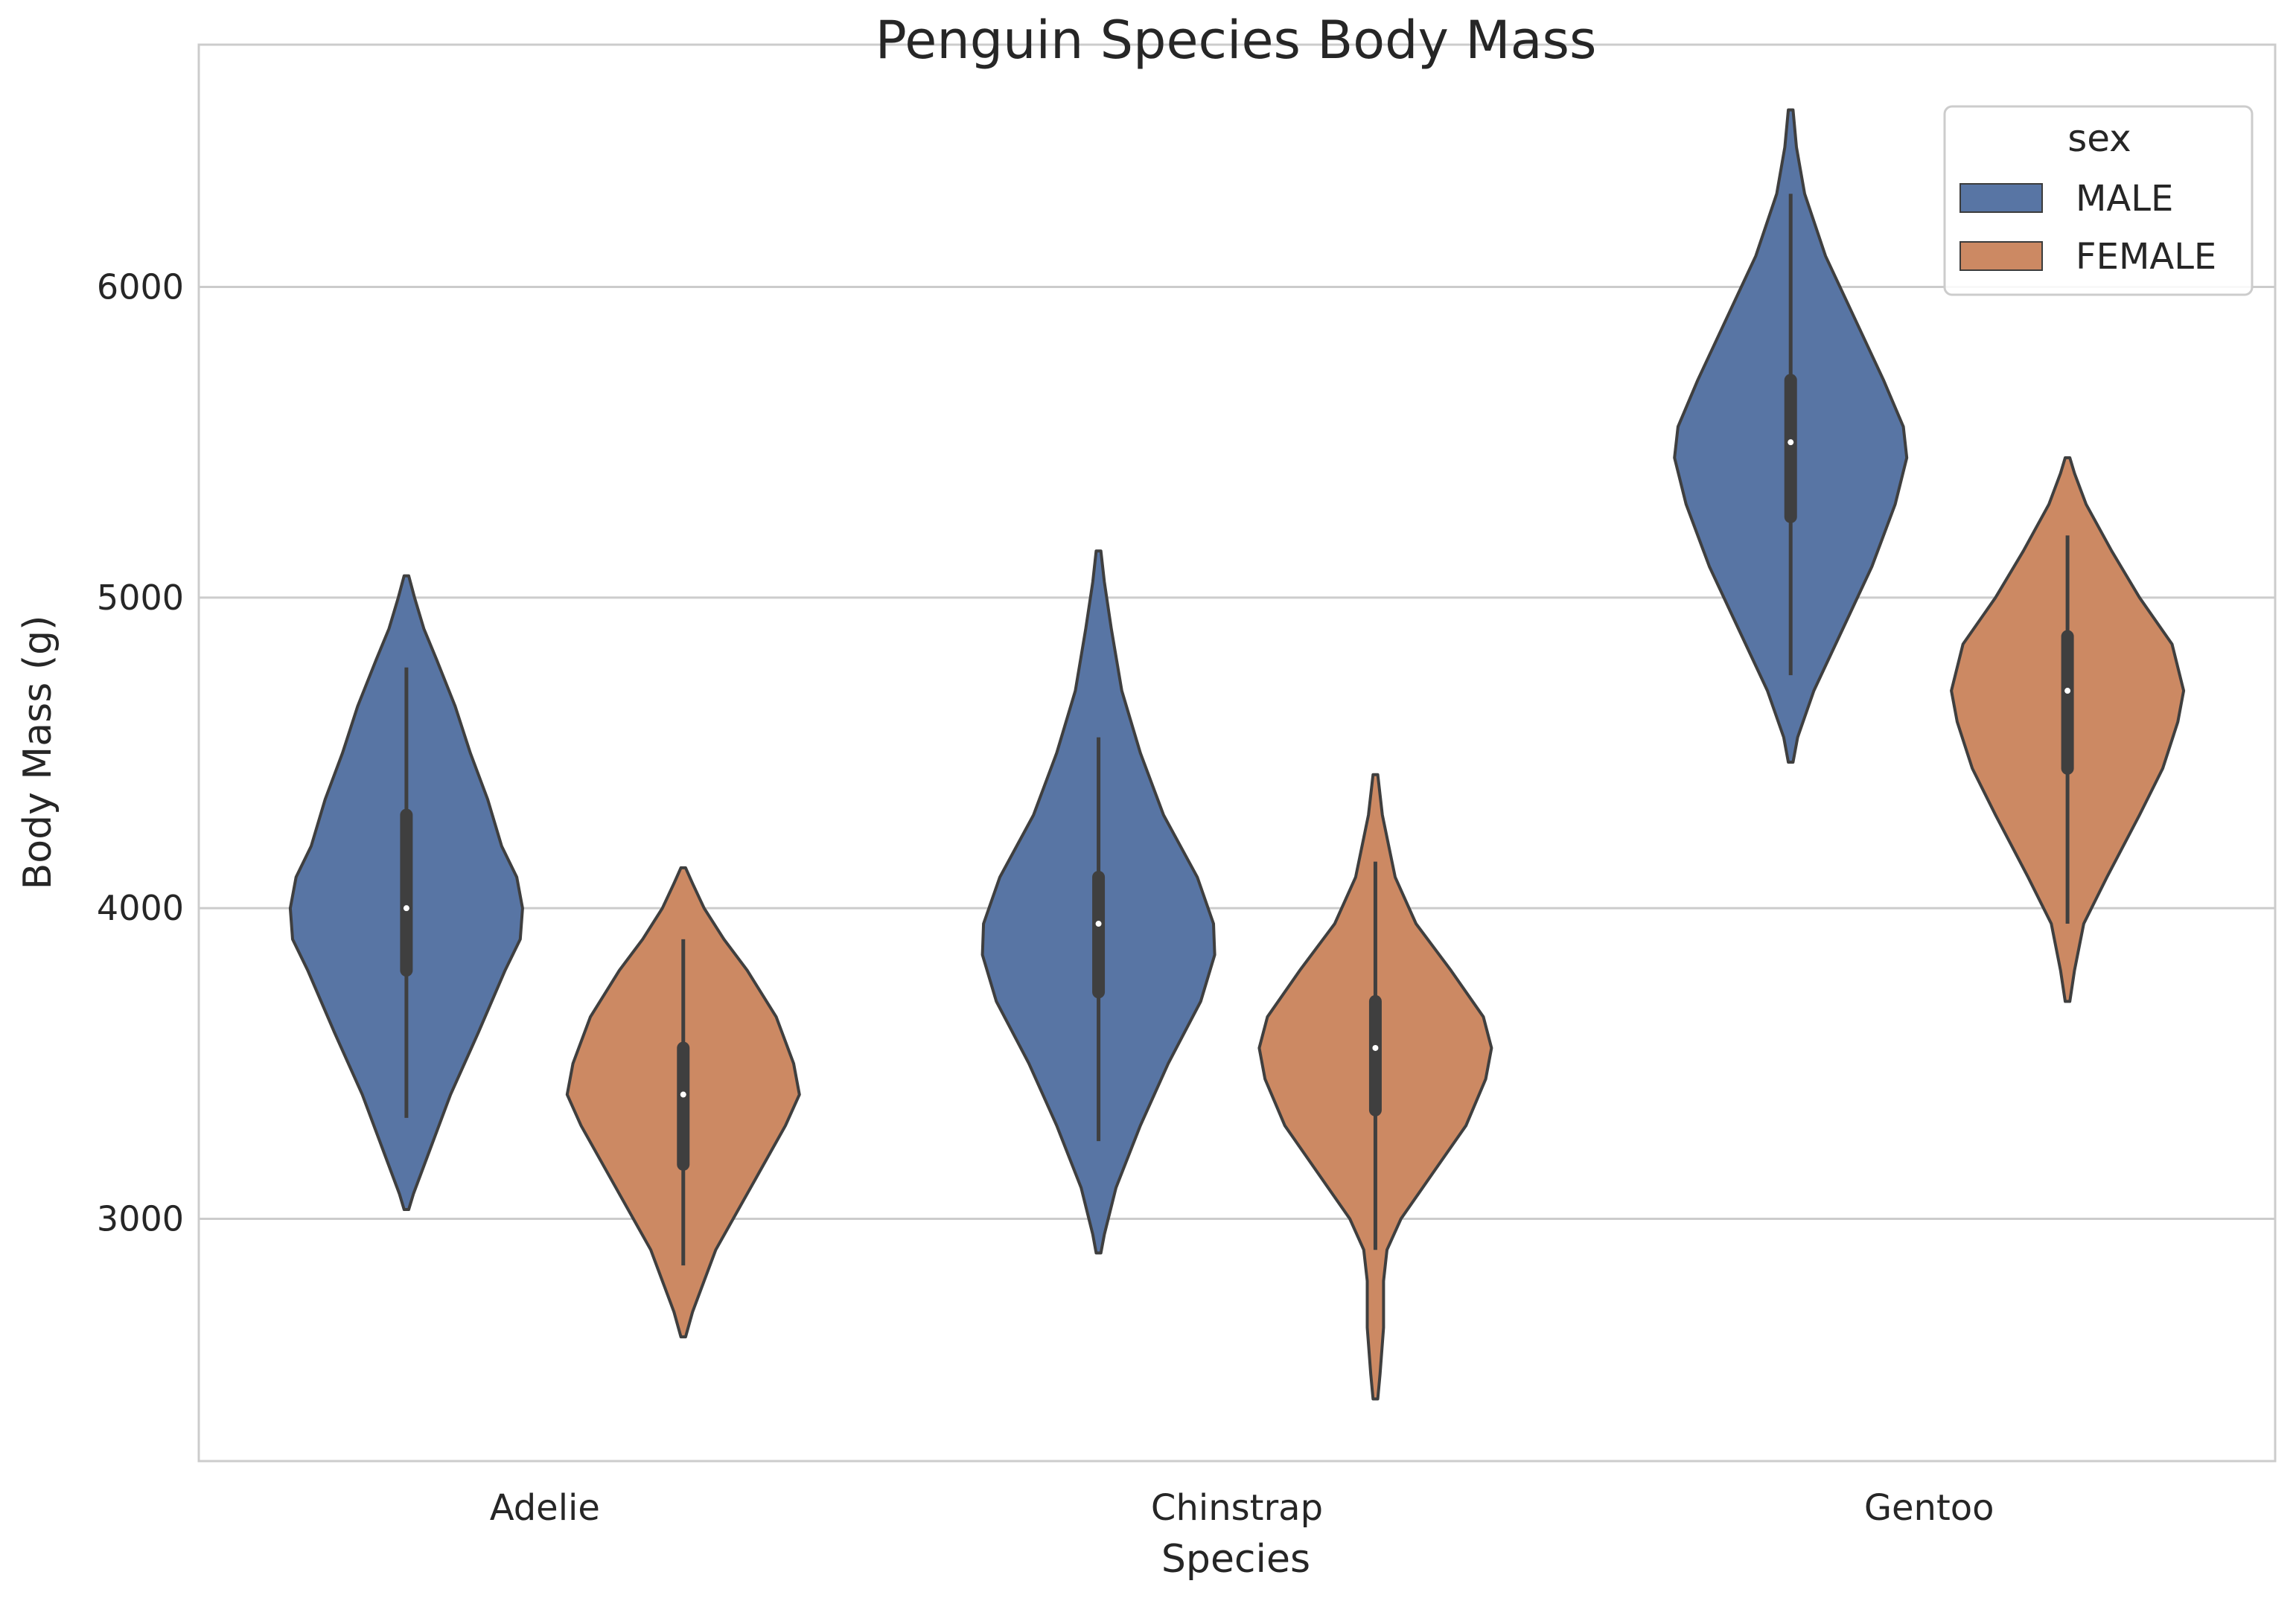 The height and width of the screenshot is (1604, 2296). Describe the element at coordinates (1236, 40) in the screenshot. I see `chart-title: Penguin Species Body Mass` at that location.